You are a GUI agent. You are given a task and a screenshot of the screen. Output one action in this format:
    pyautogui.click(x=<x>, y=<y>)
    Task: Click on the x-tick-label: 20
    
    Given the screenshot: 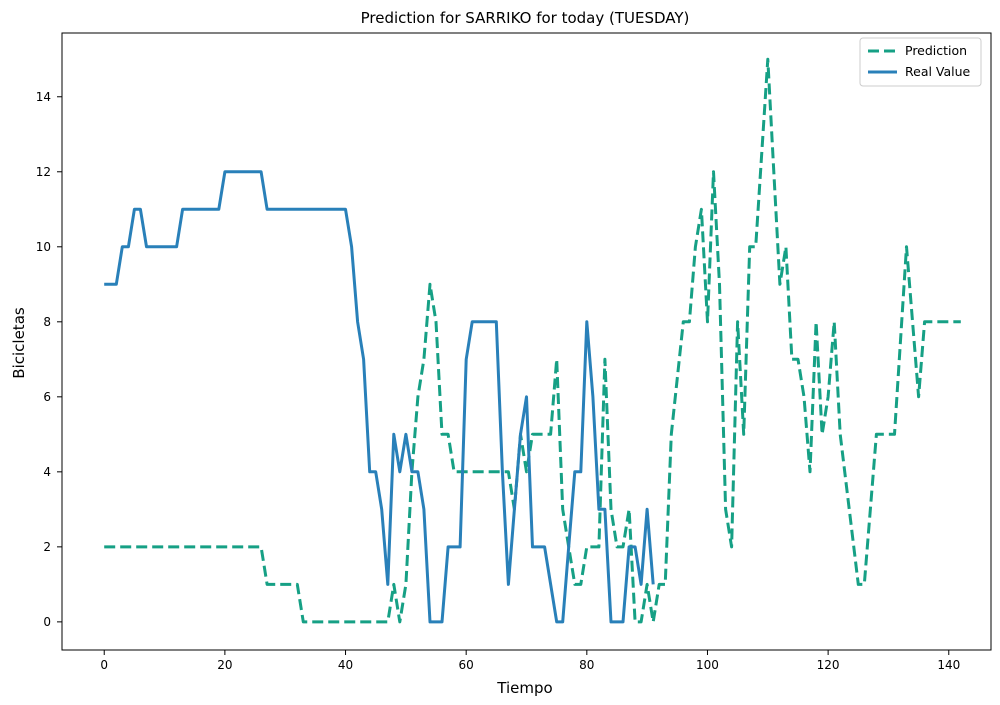 What is the action you would take?
    pyautogui.click(x=224, y=665)
    